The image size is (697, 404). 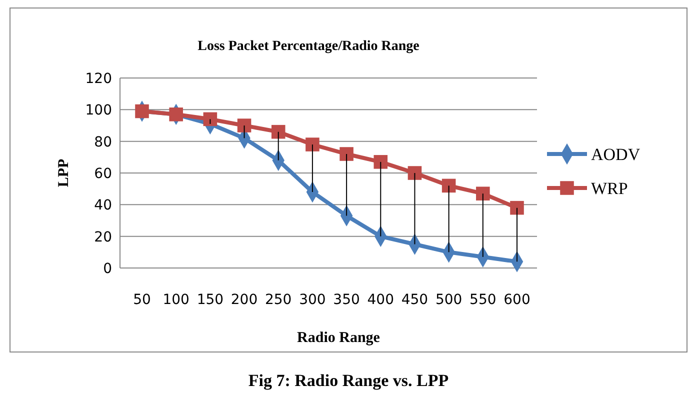 What do you see at coordinates (210, 300) in the screenshot?
I see `x-tick-label: 150` at bounding box center [210, 300].